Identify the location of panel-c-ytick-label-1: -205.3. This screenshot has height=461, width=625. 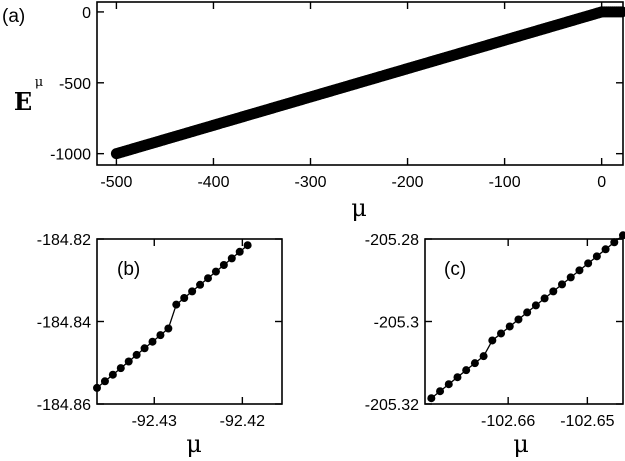
(396, 323).